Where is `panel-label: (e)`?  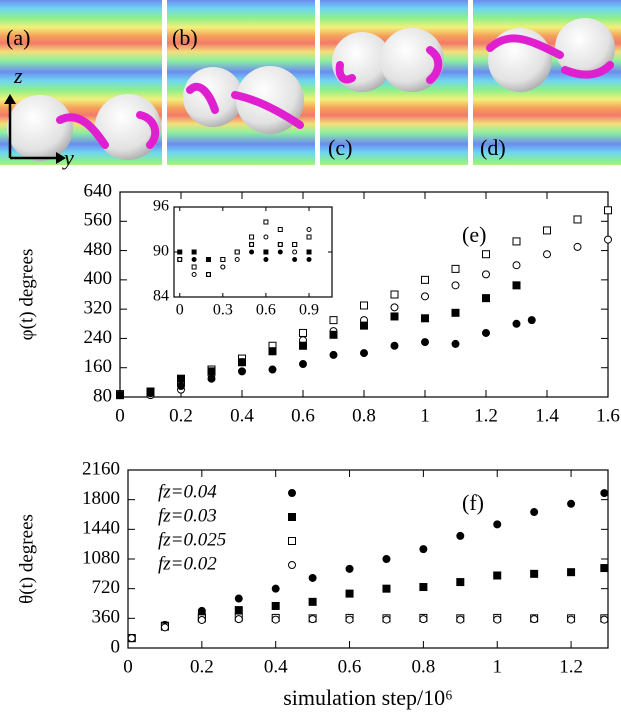
panel-label: (e) is located at coordinates (474, 234).